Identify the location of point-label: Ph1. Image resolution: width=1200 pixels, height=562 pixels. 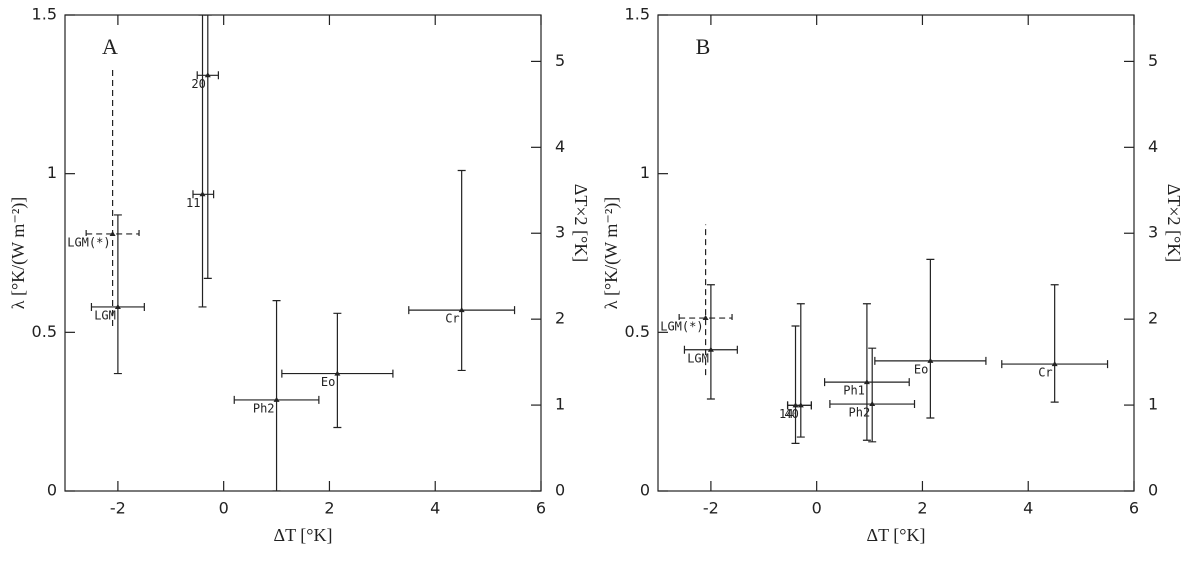
(854, 391).